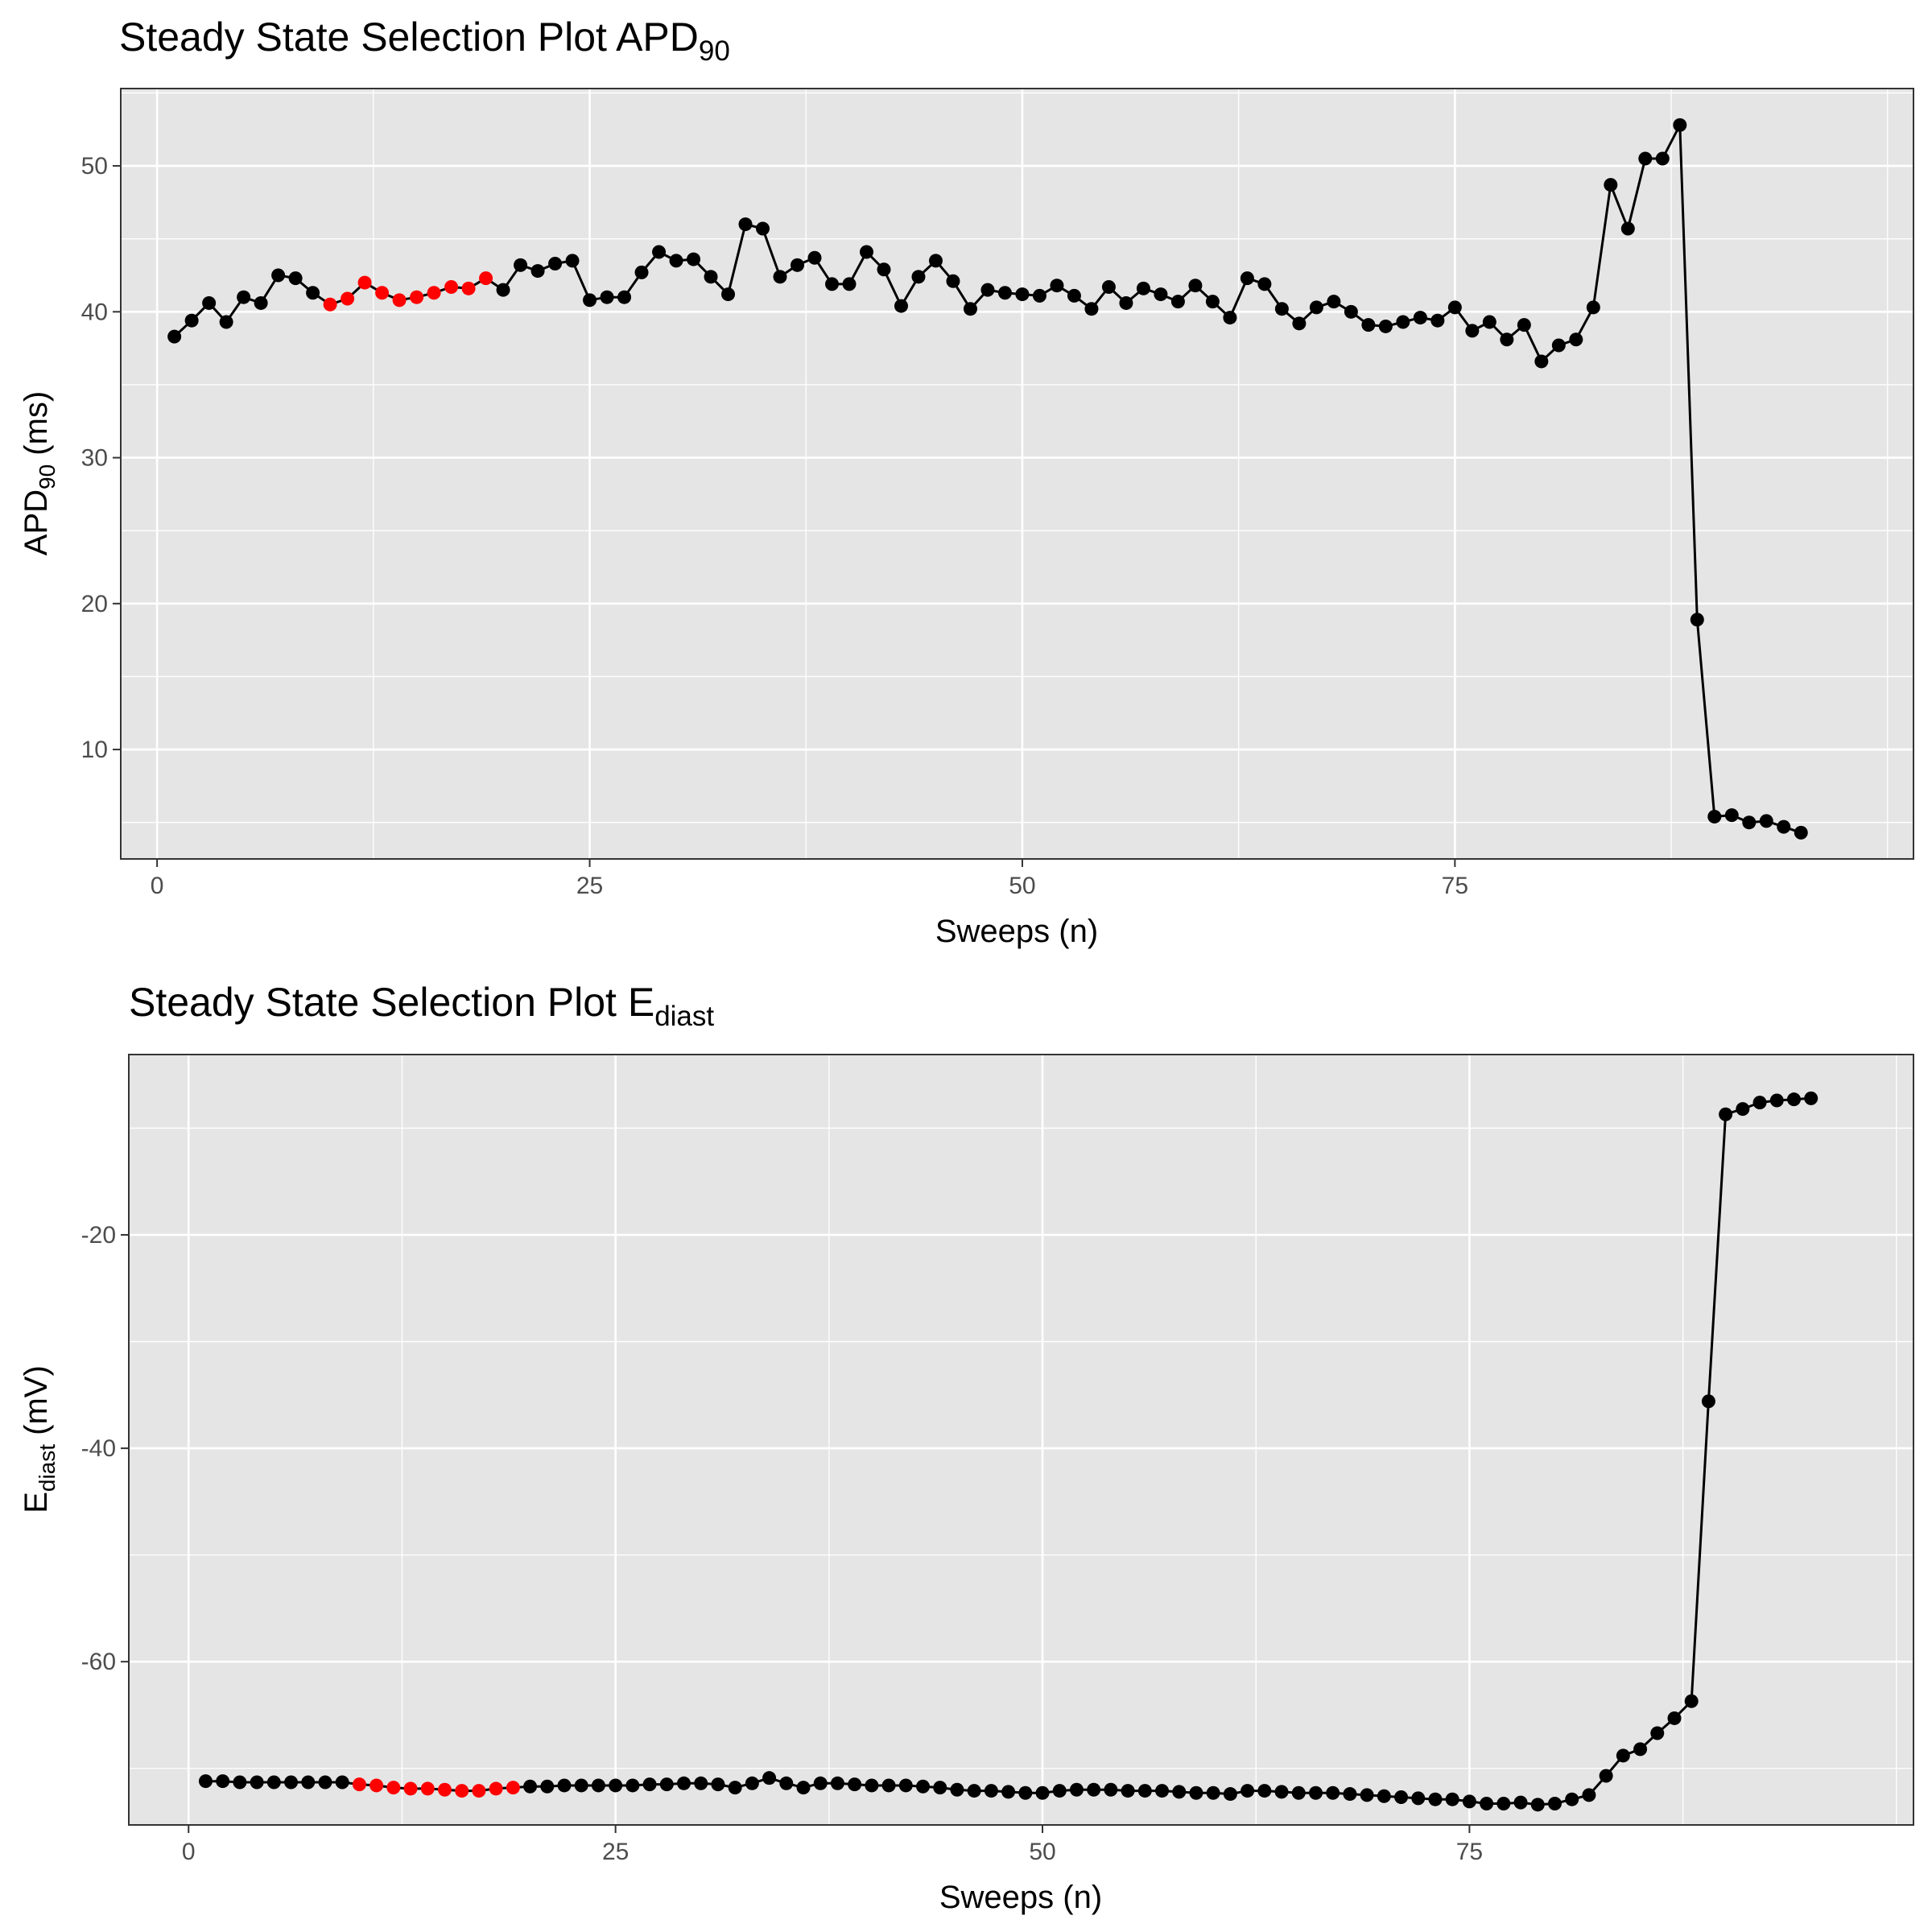 The image size is (1932, 1932). What do you see at coordinates (1022, 886) in the screenshot?
I see `apd90-x-tick-label: 50` at bounding box center [1022, 886].